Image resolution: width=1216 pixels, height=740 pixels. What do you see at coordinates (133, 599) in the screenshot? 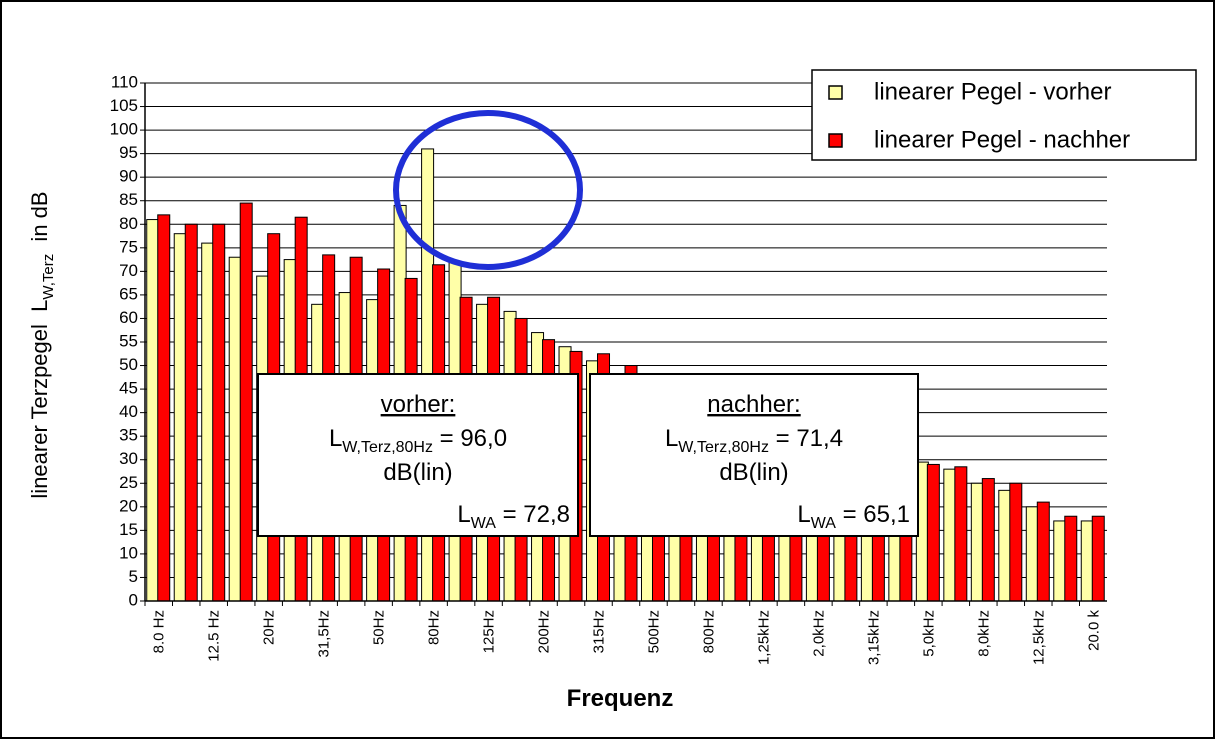
I see `y-tick-label: 0` at bounding box center [133, 599].